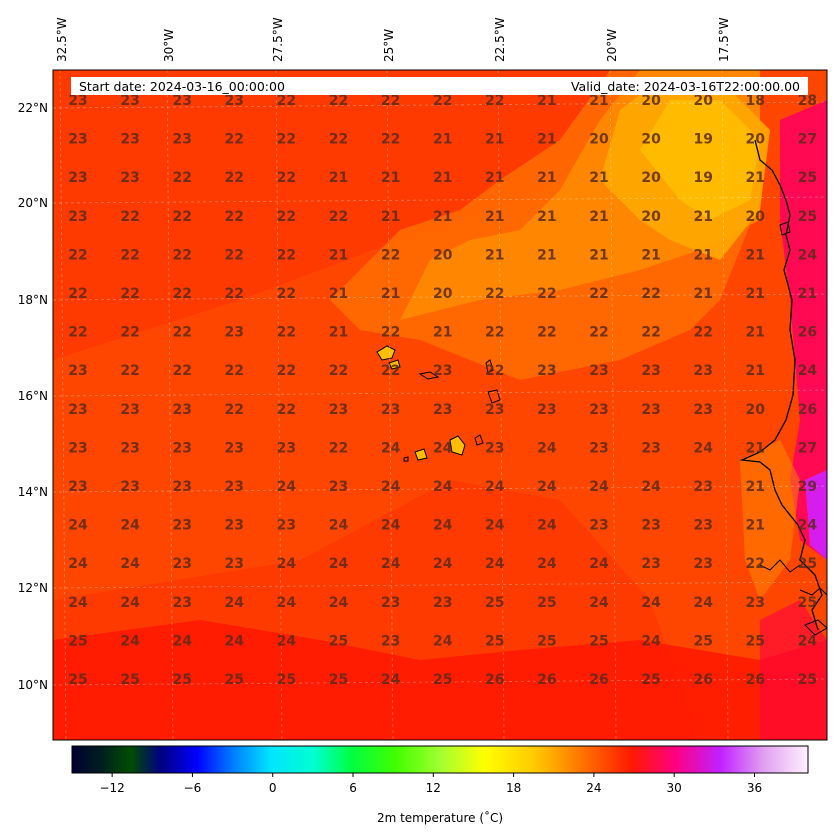 Image resolution: width=837 pixels, height=837 pixels. Describe the element at coordinates (807, 140) in the screenshot. I see `value-label: 27` at that location.